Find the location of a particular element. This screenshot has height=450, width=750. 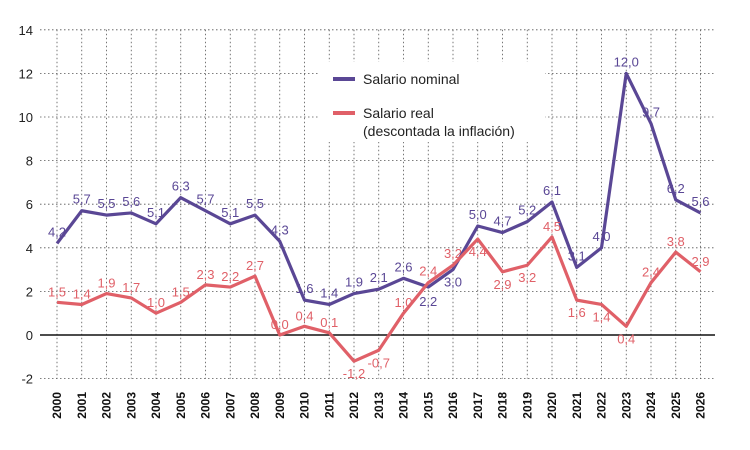

y-tick-label: 4 is located at coordinates (29, 248).